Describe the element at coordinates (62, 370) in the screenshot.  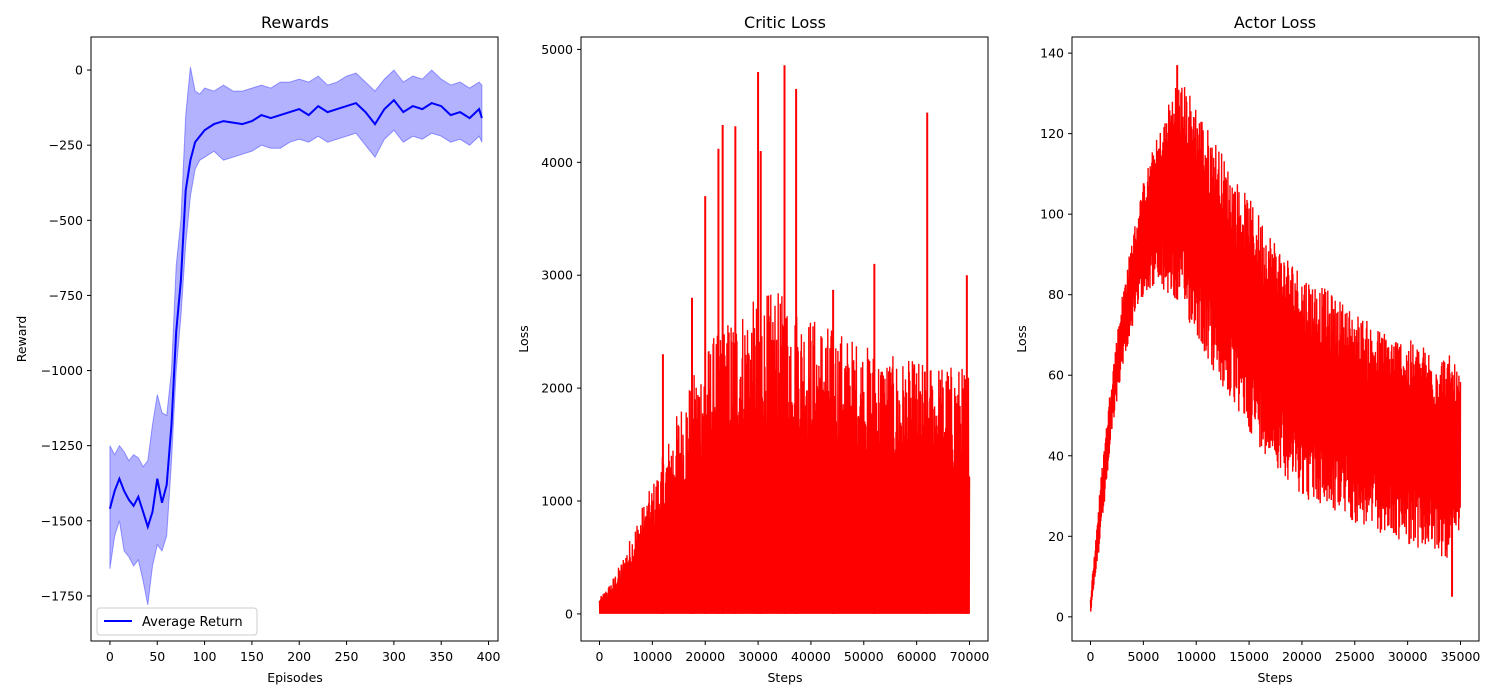
I see `rewards-ytick: −1000` at that location.